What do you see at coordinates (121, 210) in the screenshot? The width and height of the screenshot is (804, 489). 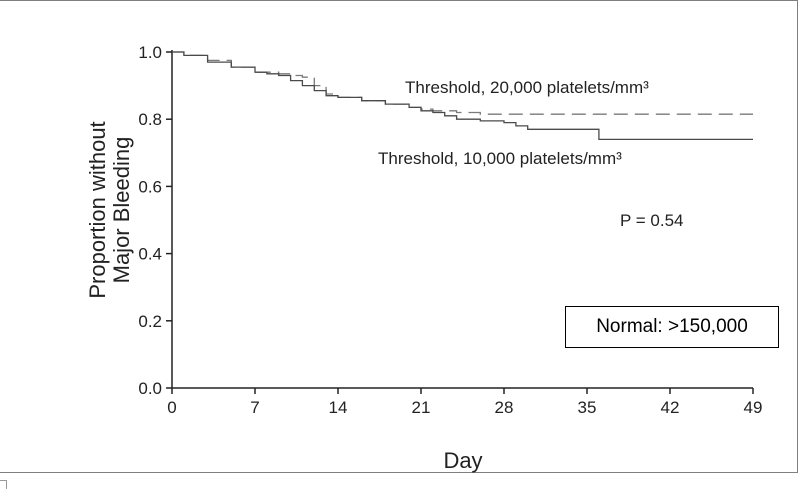 I see `y-axis-title-line-2: Major Bleeding` at bounding box center [121, 210].